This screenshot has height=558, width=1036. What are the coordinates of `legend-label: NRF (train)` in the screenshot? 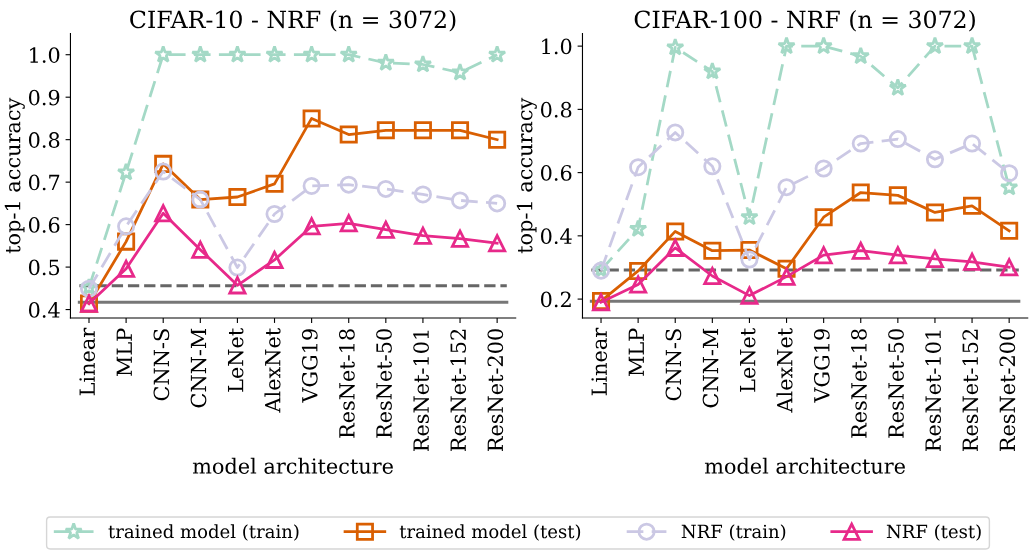 It's located at (733, 532).